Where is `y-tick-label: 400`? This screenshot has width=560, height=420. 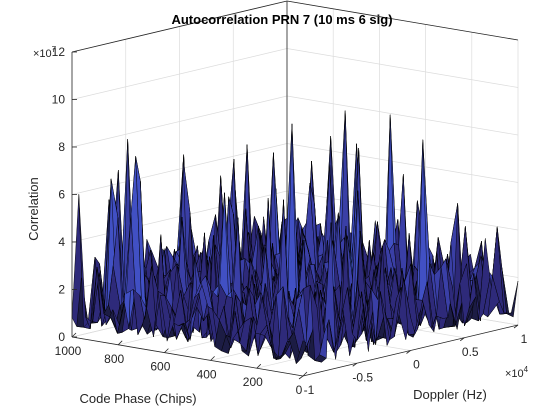 y-tick-label: 400 is located at coordinates (207, 374).